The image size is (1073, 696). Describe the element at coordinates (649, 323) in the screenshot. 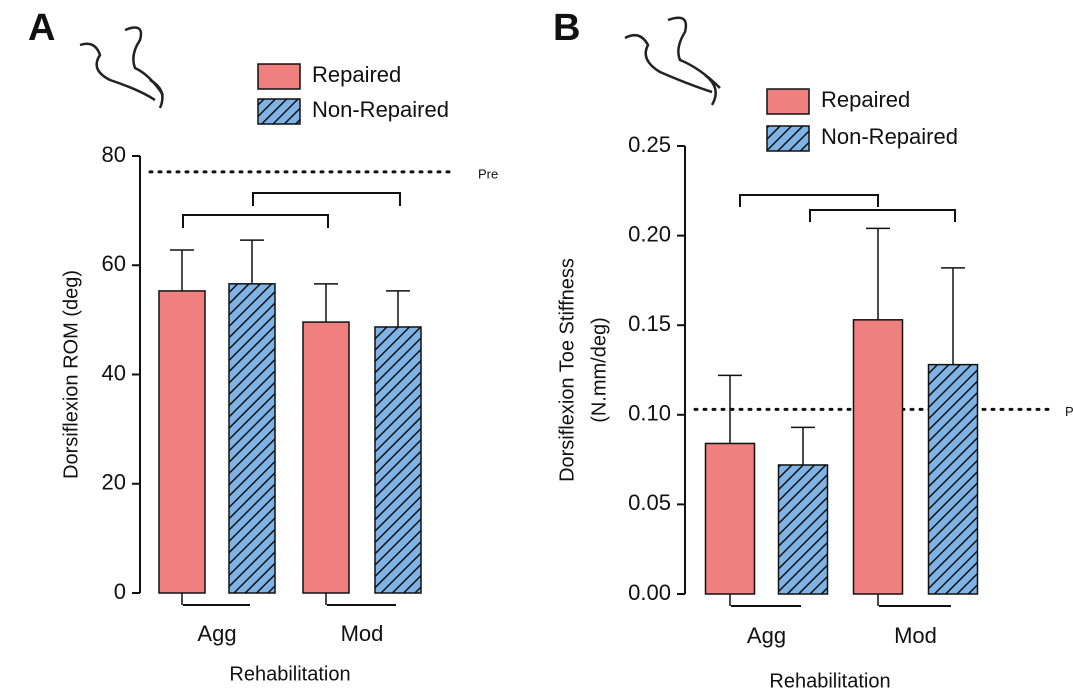

I see `y-tick-label: 0.15` at that location.